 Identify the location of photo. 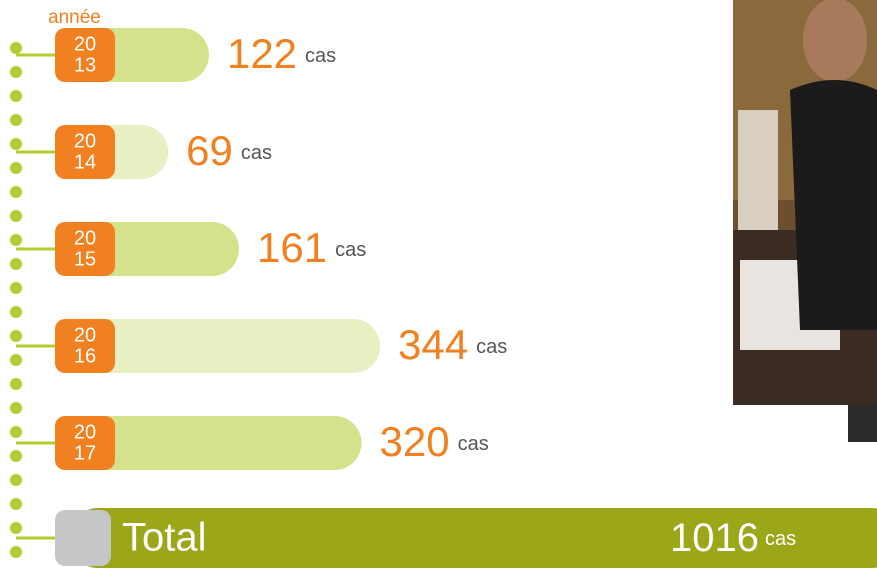
(805, 221).